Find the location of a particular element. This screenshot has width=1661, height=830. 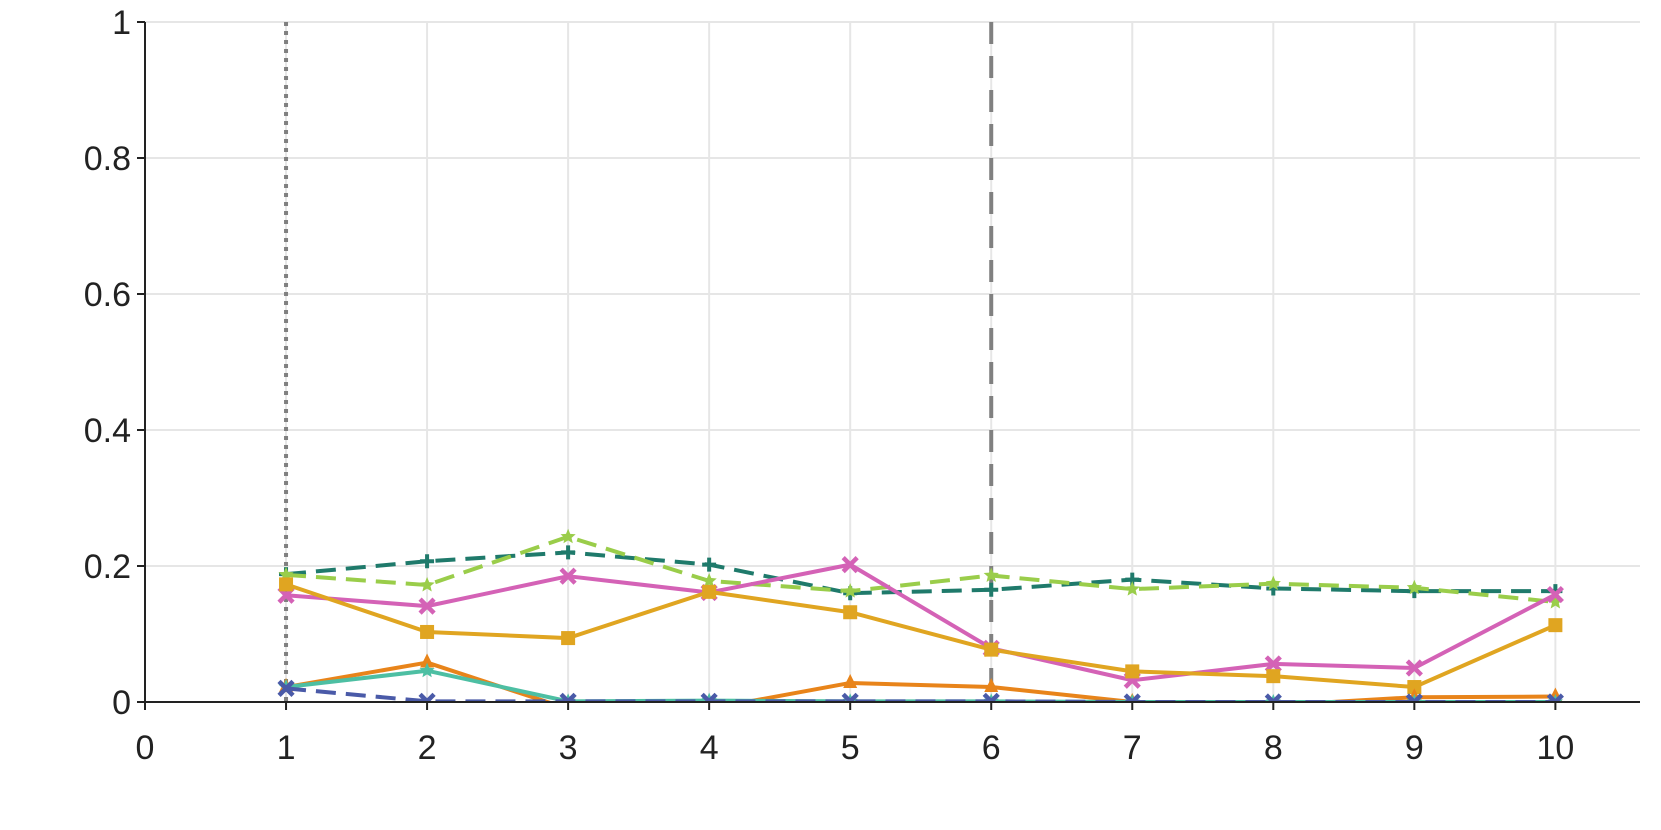

y-tick-label: 0.2 is located at coordinates (107, 567).